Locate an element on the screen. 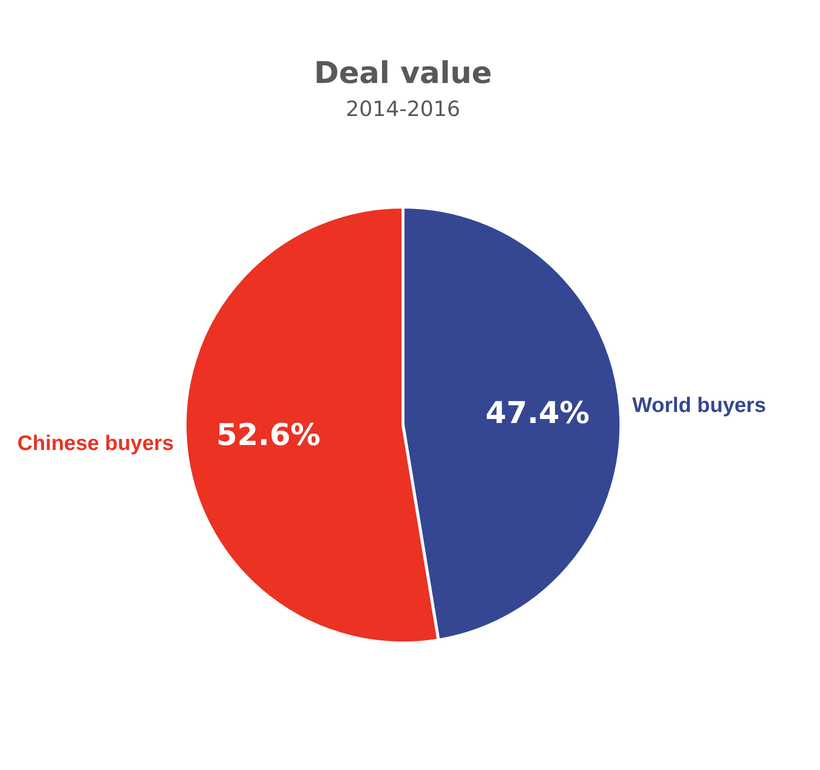 The image size is (820, 770). chart-title: Deal value is located at coordinates (403, 73).